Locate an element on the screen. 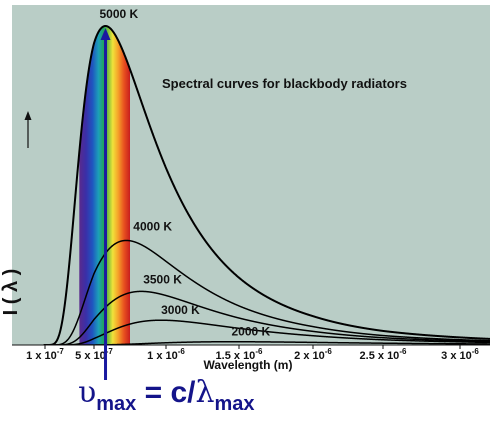 The image size is (501, 427). formula-nu-subscript: max is located at coordinates (116, 404).